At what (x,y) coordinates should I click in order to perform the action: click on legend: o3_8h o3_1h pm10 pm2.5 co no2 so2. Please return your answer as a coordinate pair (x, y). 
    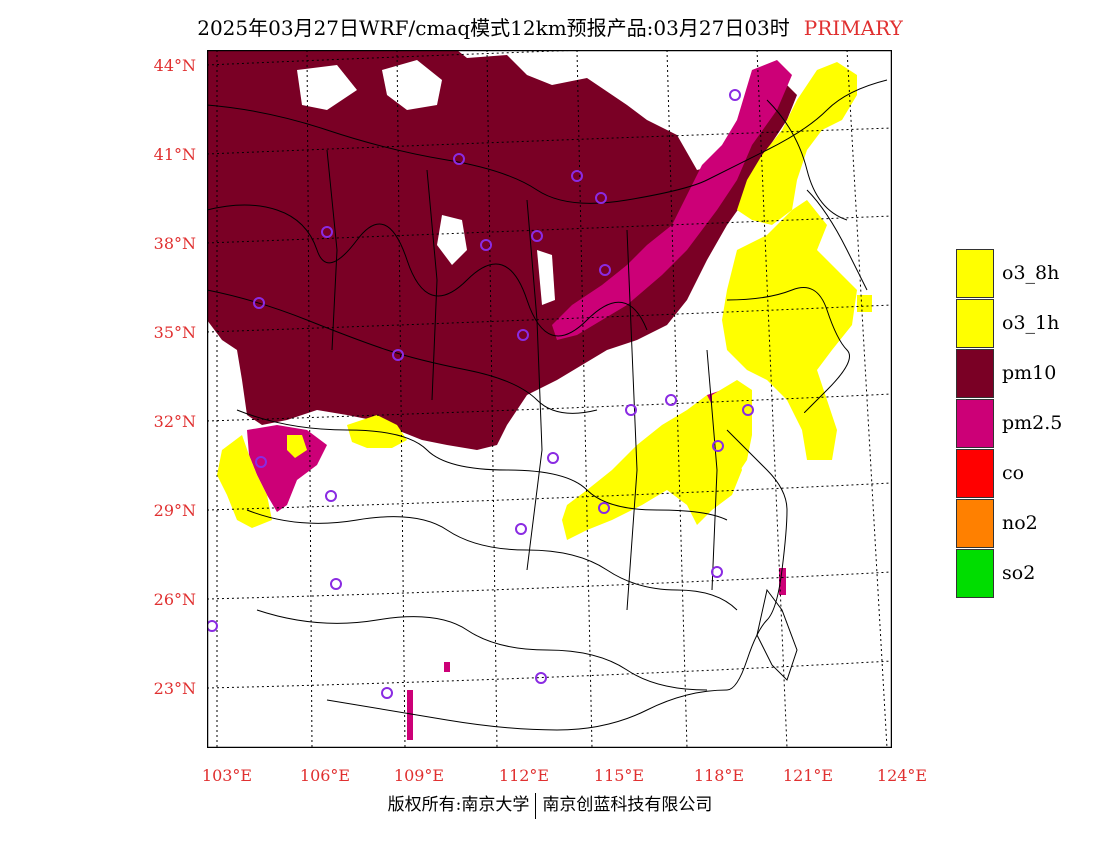
    Looking at the image, I should click on (1026, 424).